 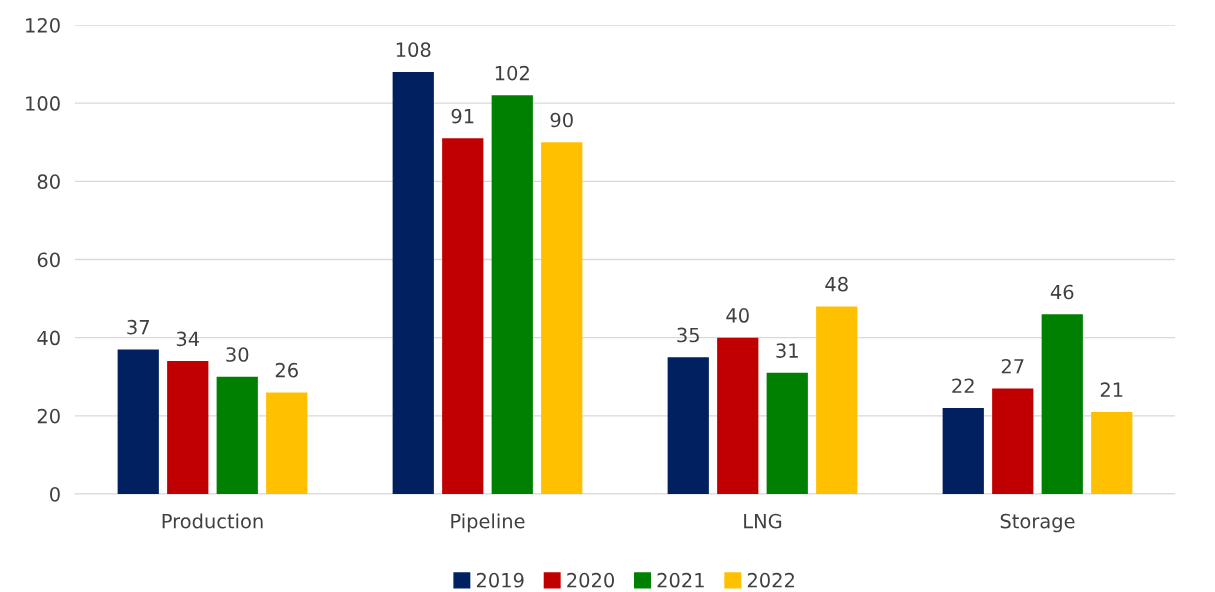 What do you see at coordinates (1012, 366) in the screenshot?
I see `data-label: 27` at bounding box center [1012, 366].